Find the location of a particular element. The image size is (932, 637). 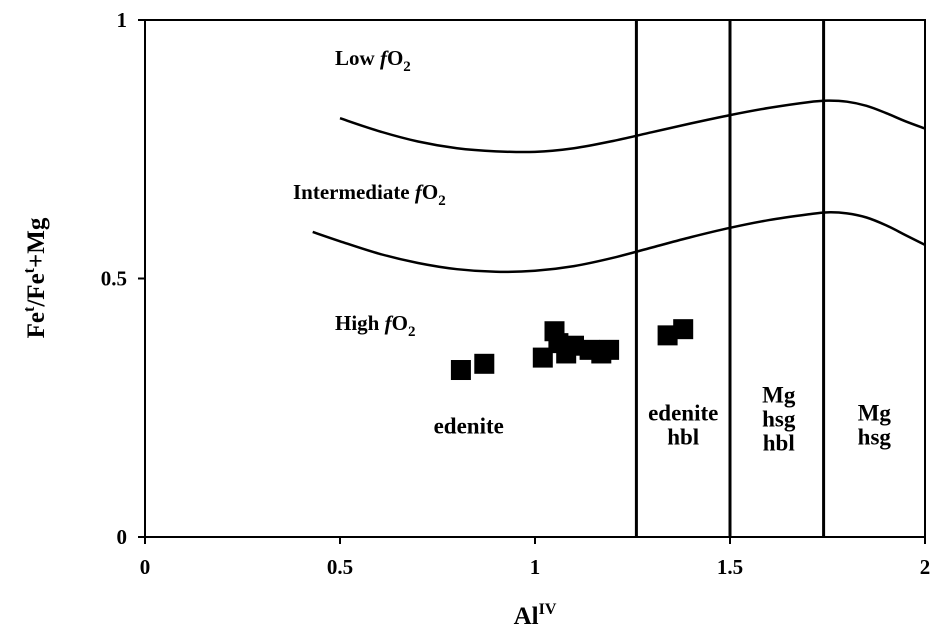

x-tick-label: 1.5 is located at coordinates (730, 567).